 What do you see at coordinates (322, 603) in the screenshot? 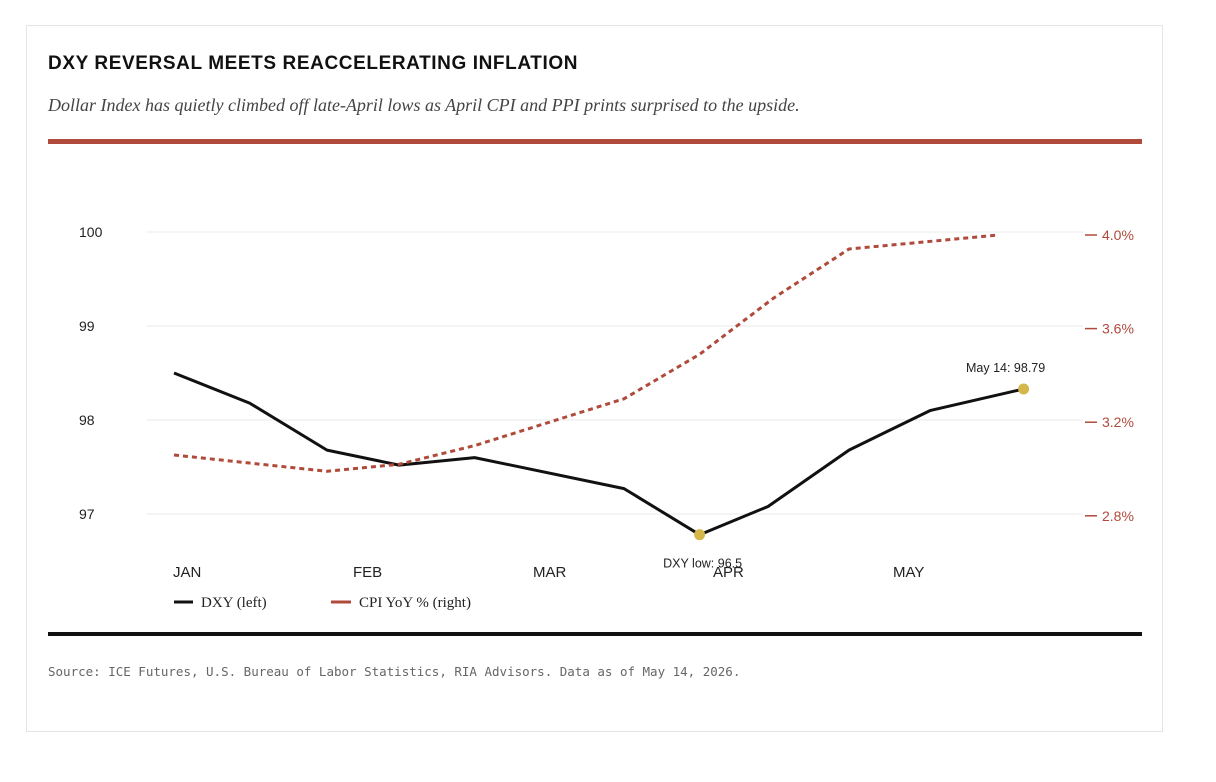
I see `legend: DXY (left) CPI YoY % (right)` at bounding box center [322, 603].